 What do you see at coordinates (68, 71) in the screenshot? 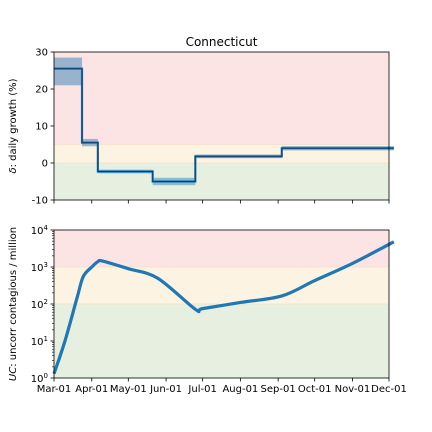
I see `growth-ci-segment` at bounding box center [68, 71].